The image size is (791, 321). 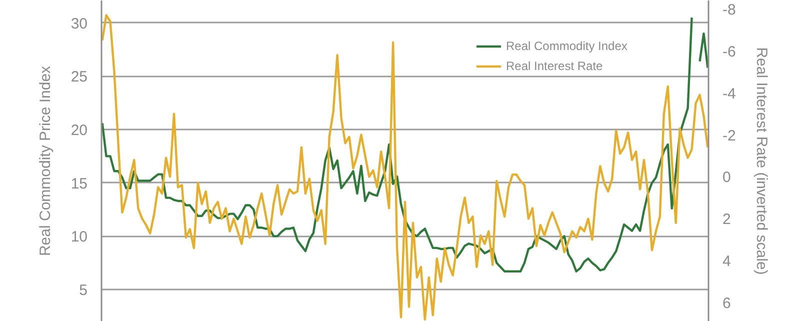 What do you see at coordinates (79, 77) in the screenshot?
I see `y-tick-label: 25` at bounding box center [79, 77].